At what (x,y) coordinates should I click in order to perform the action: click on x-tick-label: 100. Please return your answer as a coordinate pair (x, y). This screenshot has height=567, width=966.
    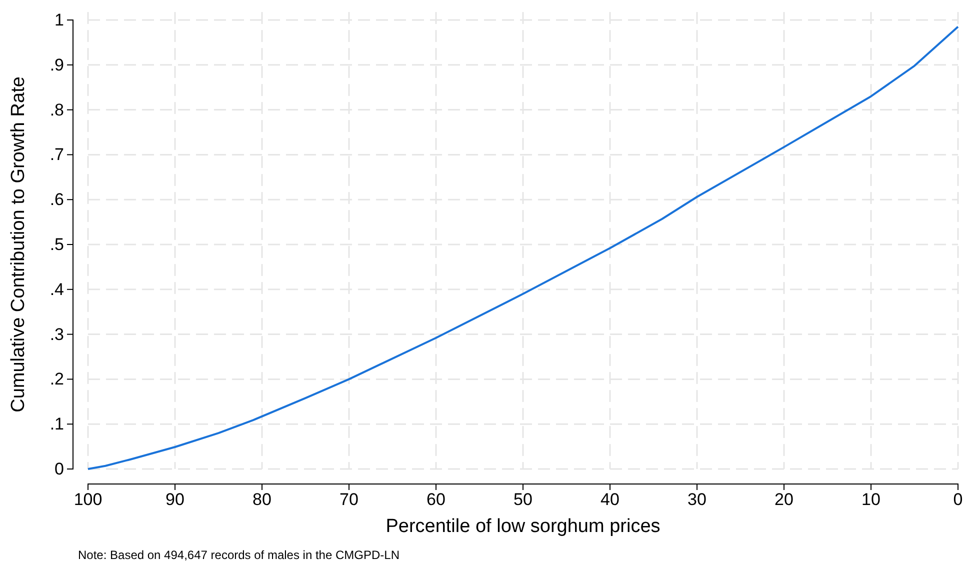
    Looking at the image, I should click on (88, 500).